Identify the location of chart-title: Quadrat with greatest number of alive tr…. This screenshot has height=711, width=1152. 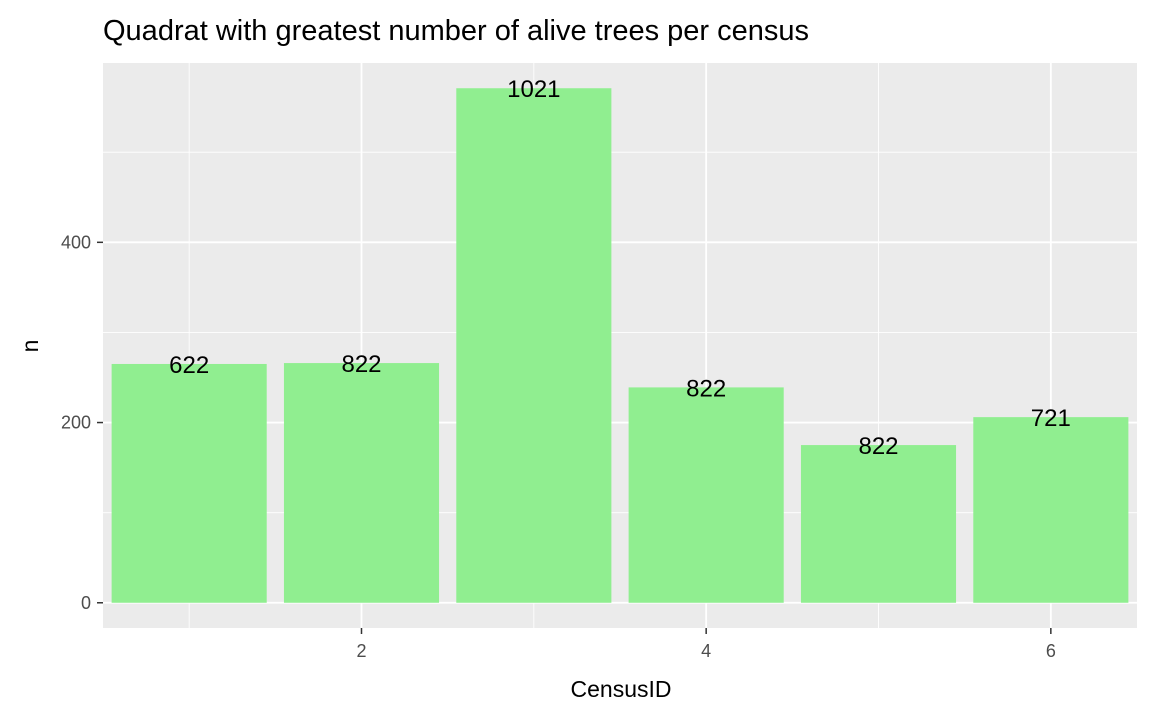
(456, 31).